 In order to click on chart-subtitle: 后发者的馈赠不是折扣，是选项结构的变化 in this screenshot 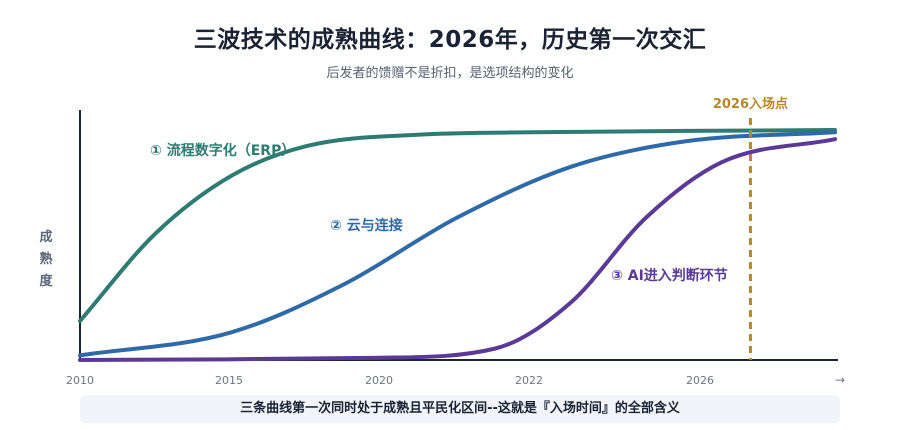, I will do `click(450, 73)`.